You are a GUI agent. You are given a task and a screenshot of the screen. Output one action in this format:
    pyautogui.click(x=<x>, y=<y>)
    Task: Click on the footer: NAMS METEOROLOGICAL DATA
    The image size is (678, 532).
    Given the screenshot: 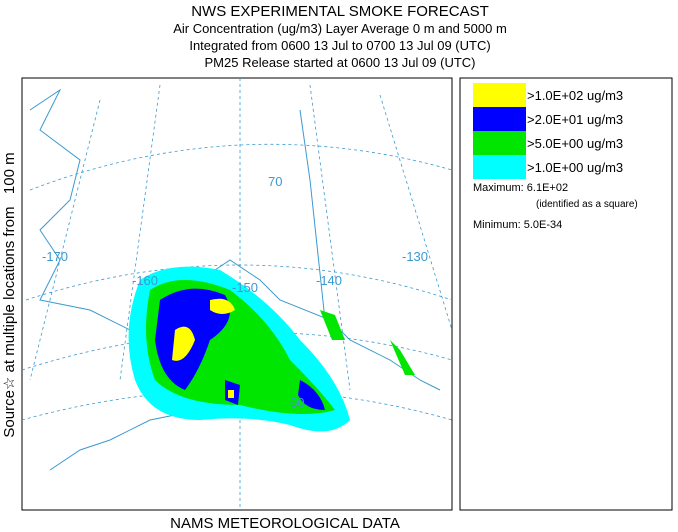 What is the action you would take?
    pyautogui.click(x=285, y=523)
    